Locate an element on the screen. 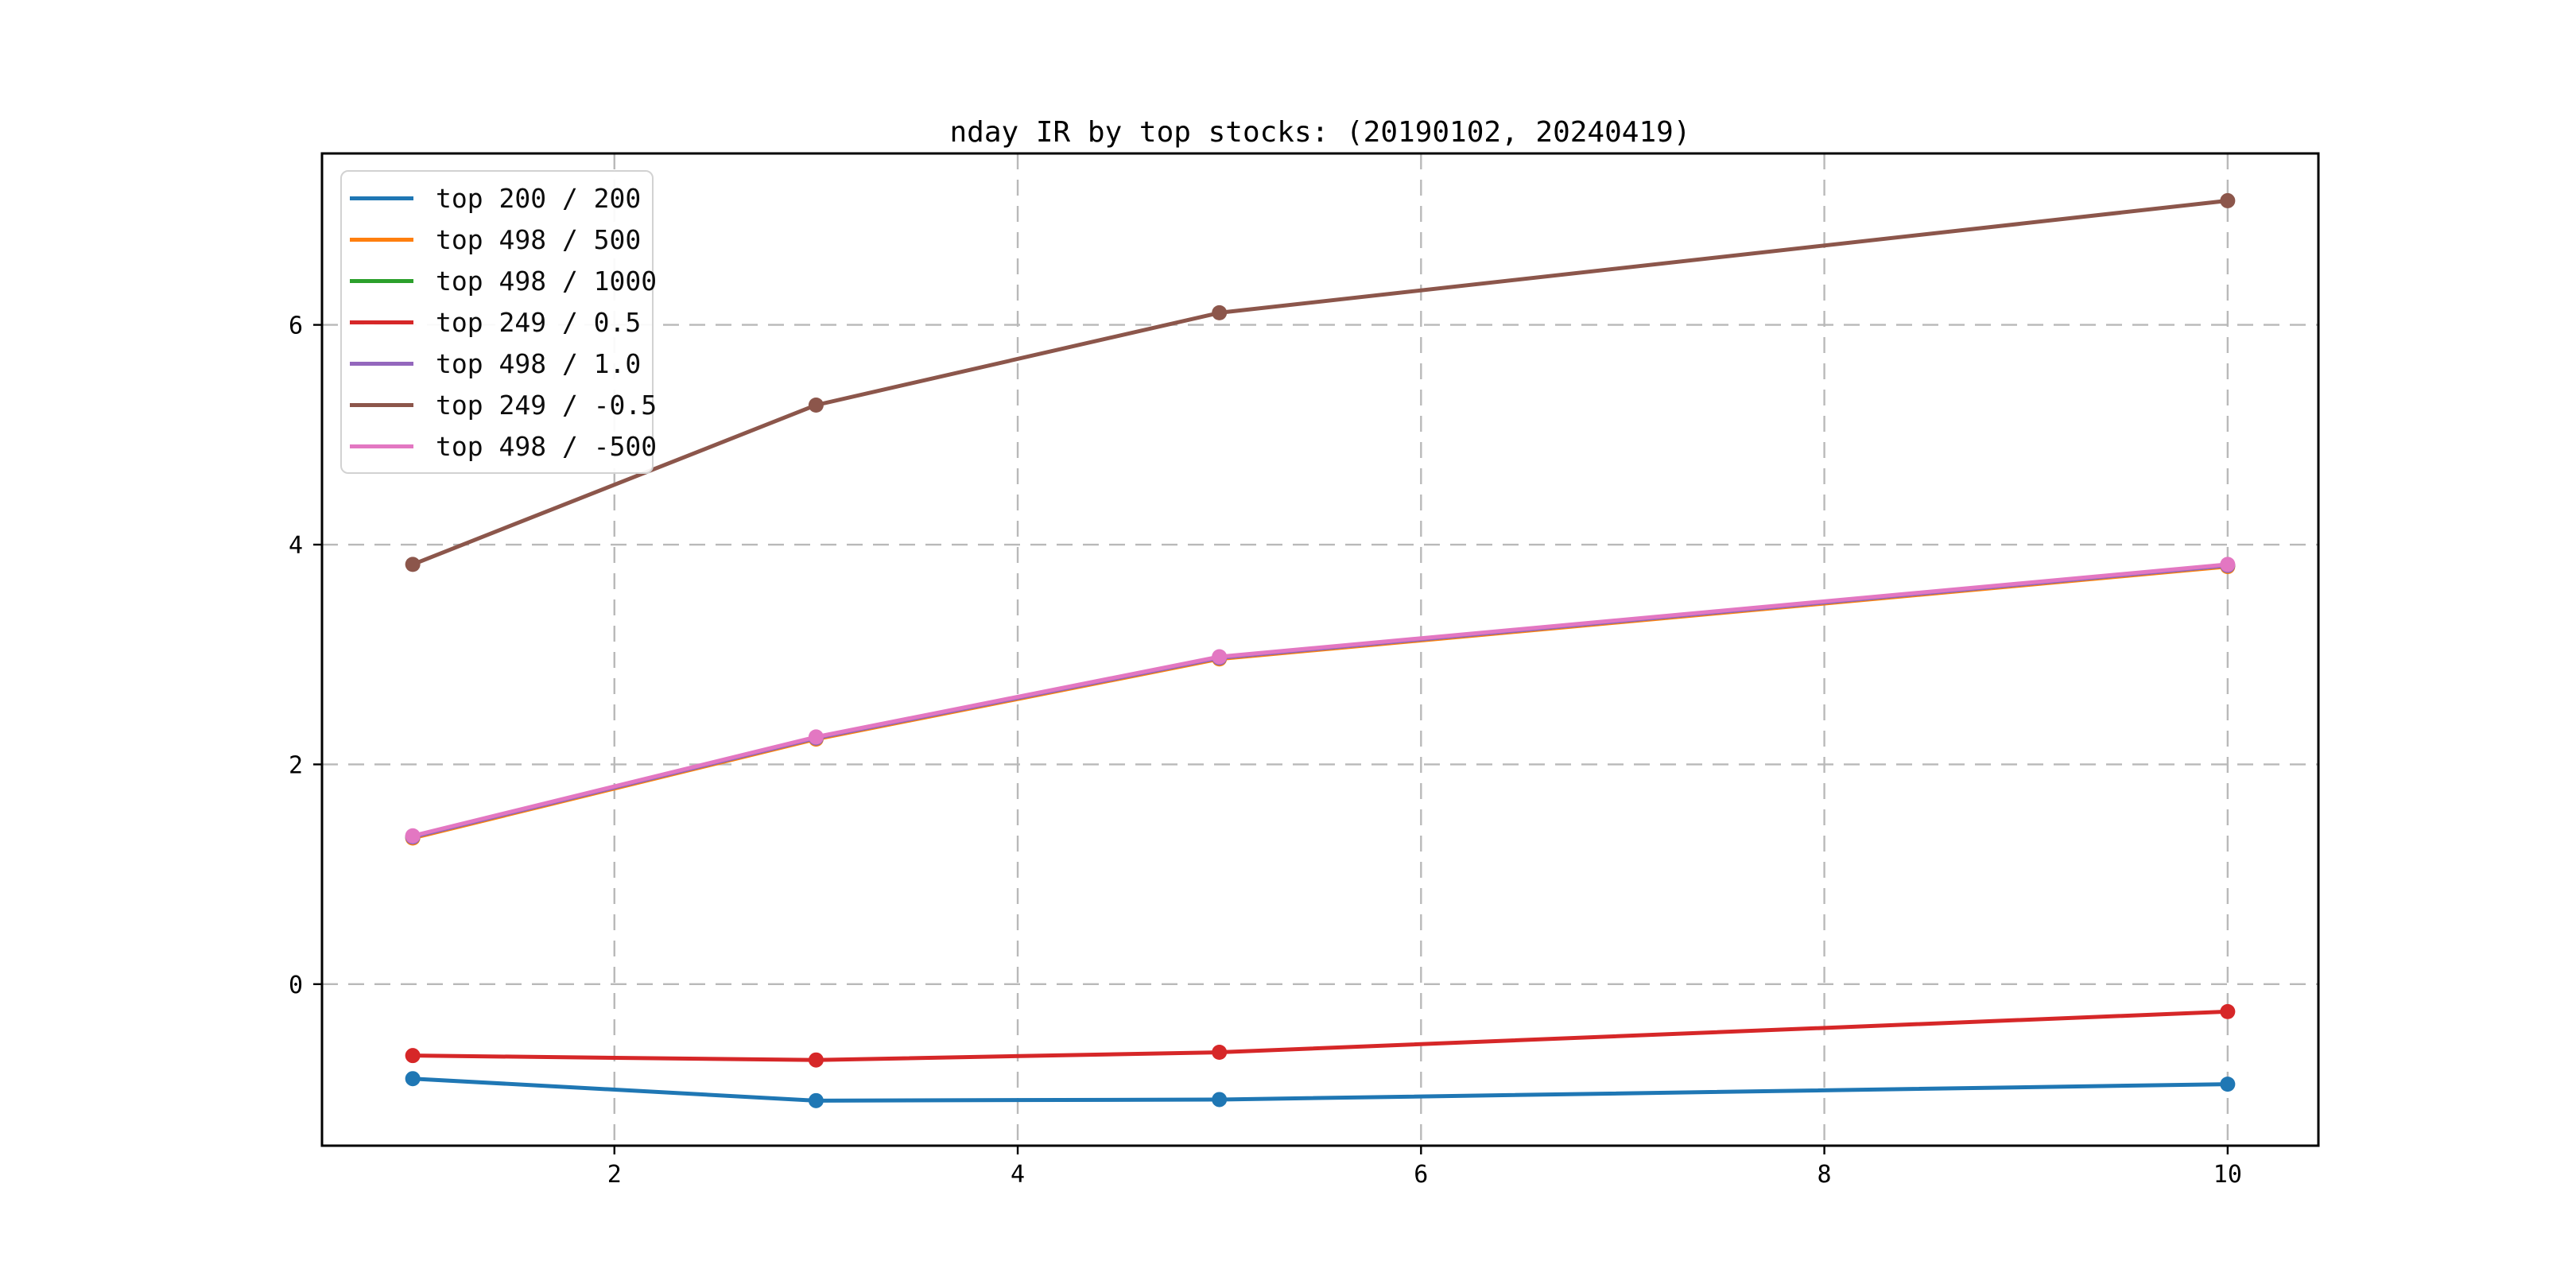  legend-item-6: top 498 / -500 is located at coordinates (500, 446).